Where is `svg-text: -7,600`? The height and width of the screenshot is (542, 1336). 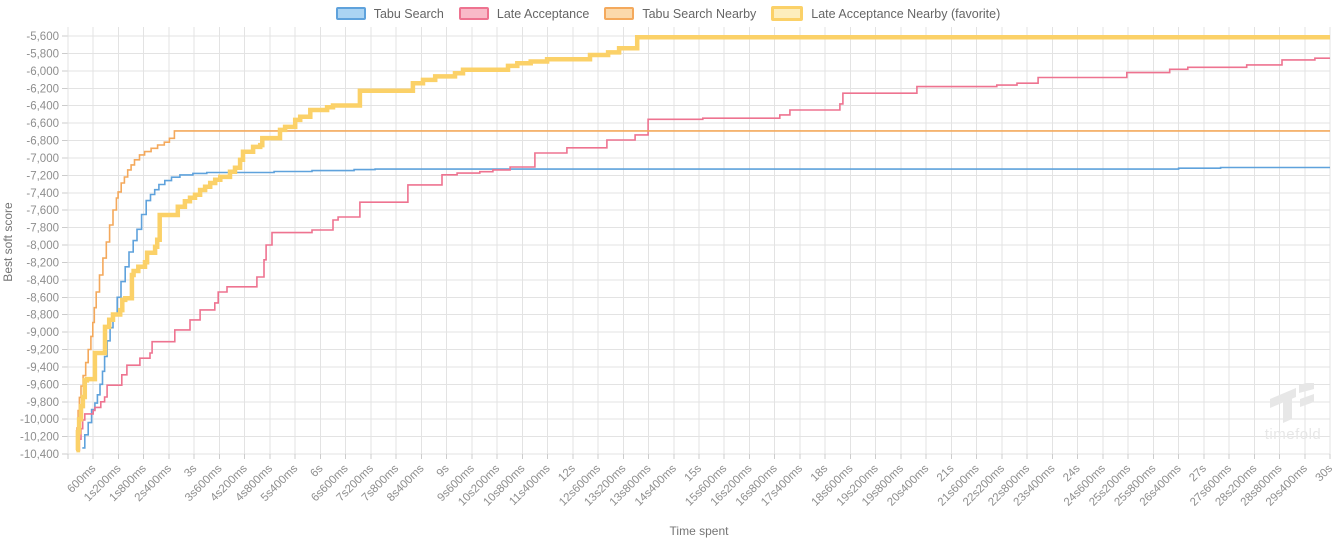
svg-text: -7,600 is located at coordinates (42, 211).